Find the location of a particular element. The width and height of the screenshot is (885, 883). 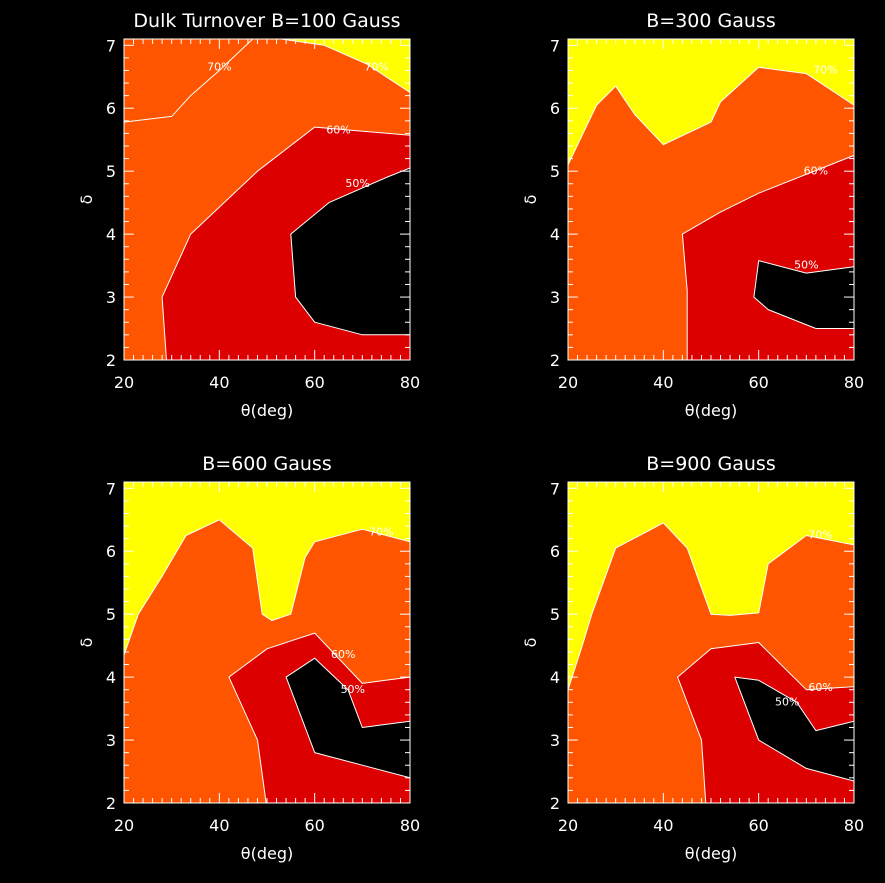

plot-area: 70% 70% 60% 50% is located at coordinates (267, 199).